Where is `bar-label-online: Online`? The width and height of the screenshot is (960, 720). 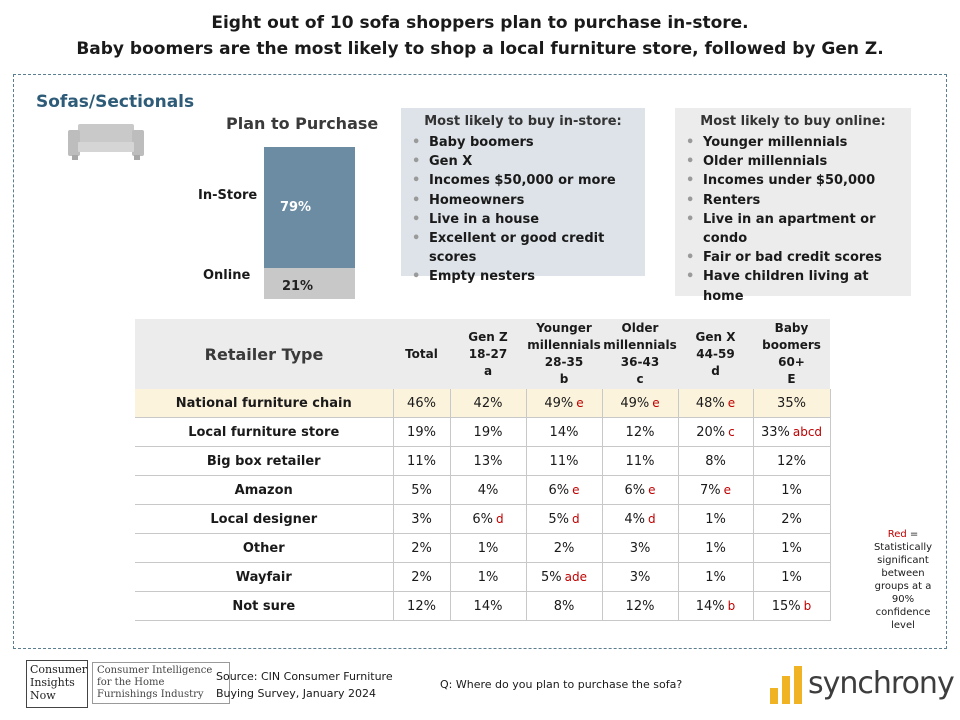 bar-label-online: Online is located at coordinates (227, 275).